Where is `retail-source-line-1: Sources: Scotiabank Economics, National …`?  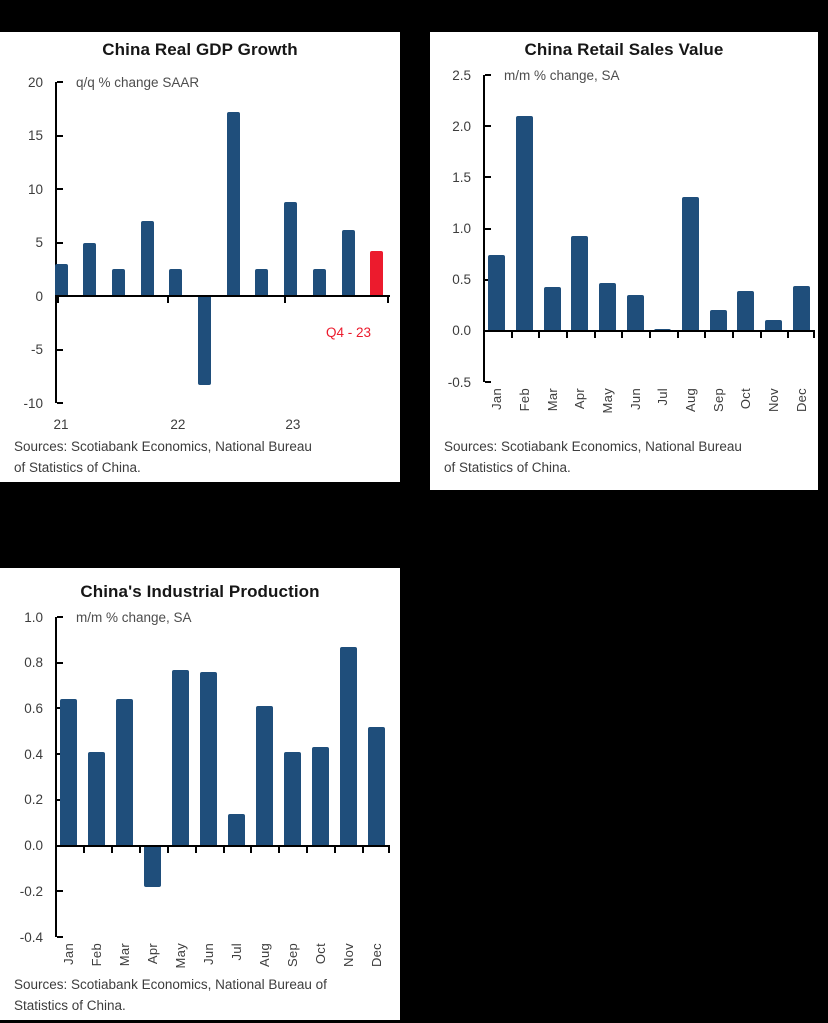
retail-source-line-1: Sources: Scotiabank Economics, National … is located at coordinates (593, 446).